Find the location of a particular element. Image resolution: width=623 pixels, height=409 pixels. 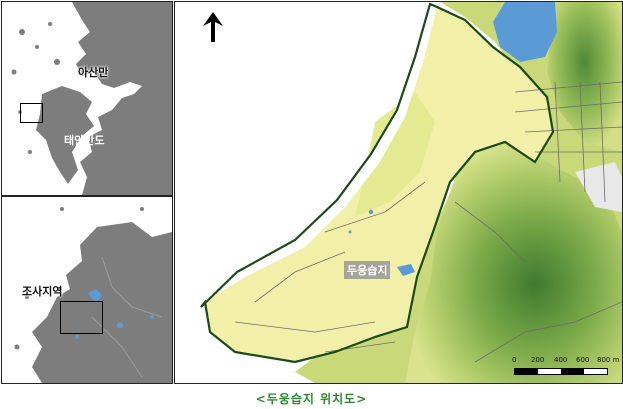

scale-tick: 600 is located at coordinates (583, 360).